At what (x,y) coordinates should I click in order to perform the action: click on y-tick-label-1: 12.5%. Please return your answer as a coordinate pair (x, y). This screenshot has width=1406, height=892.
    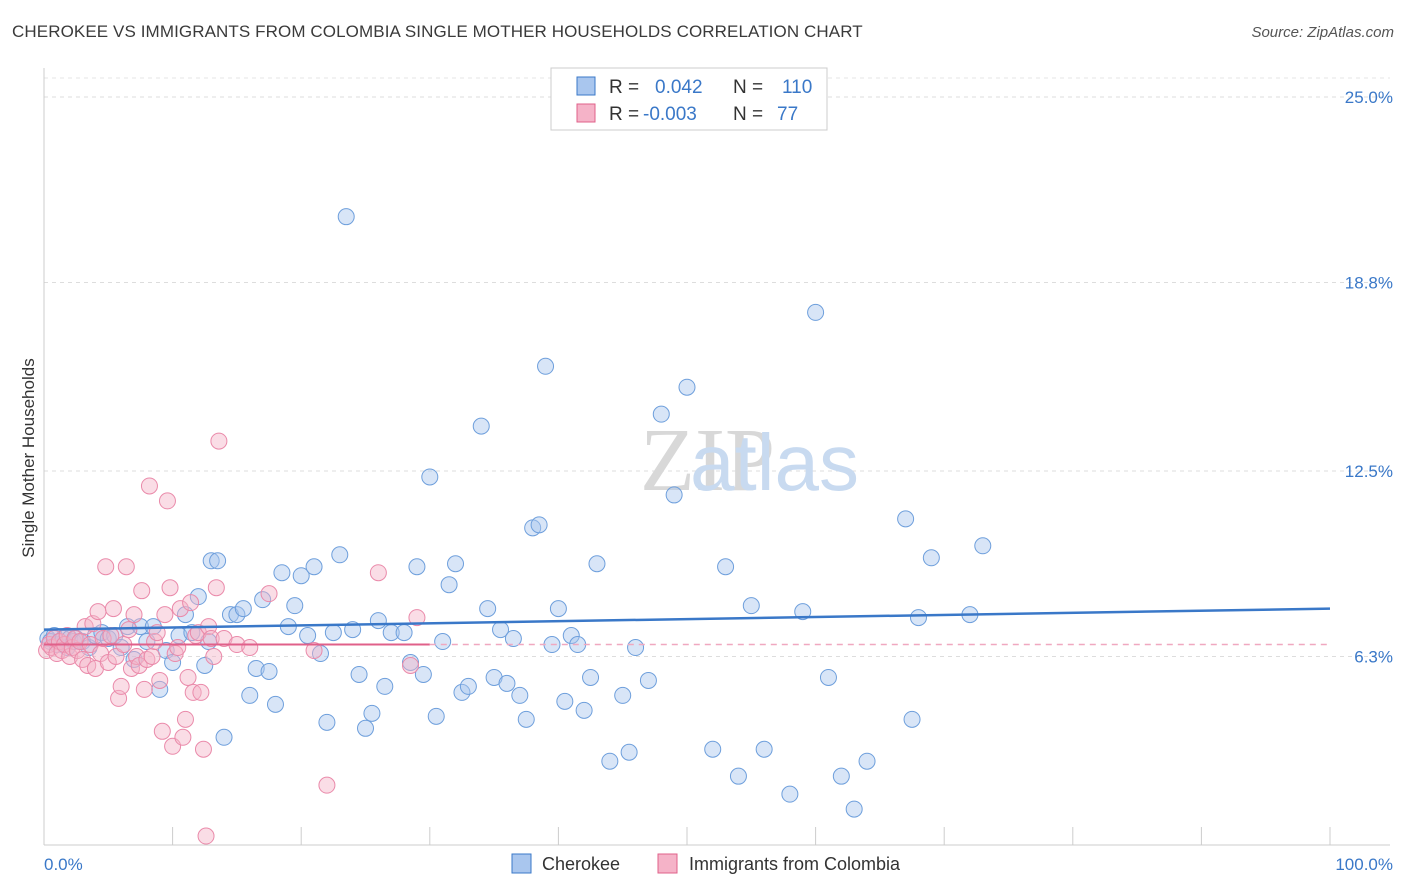
    Looking at the image, I should click on (1369, 471).